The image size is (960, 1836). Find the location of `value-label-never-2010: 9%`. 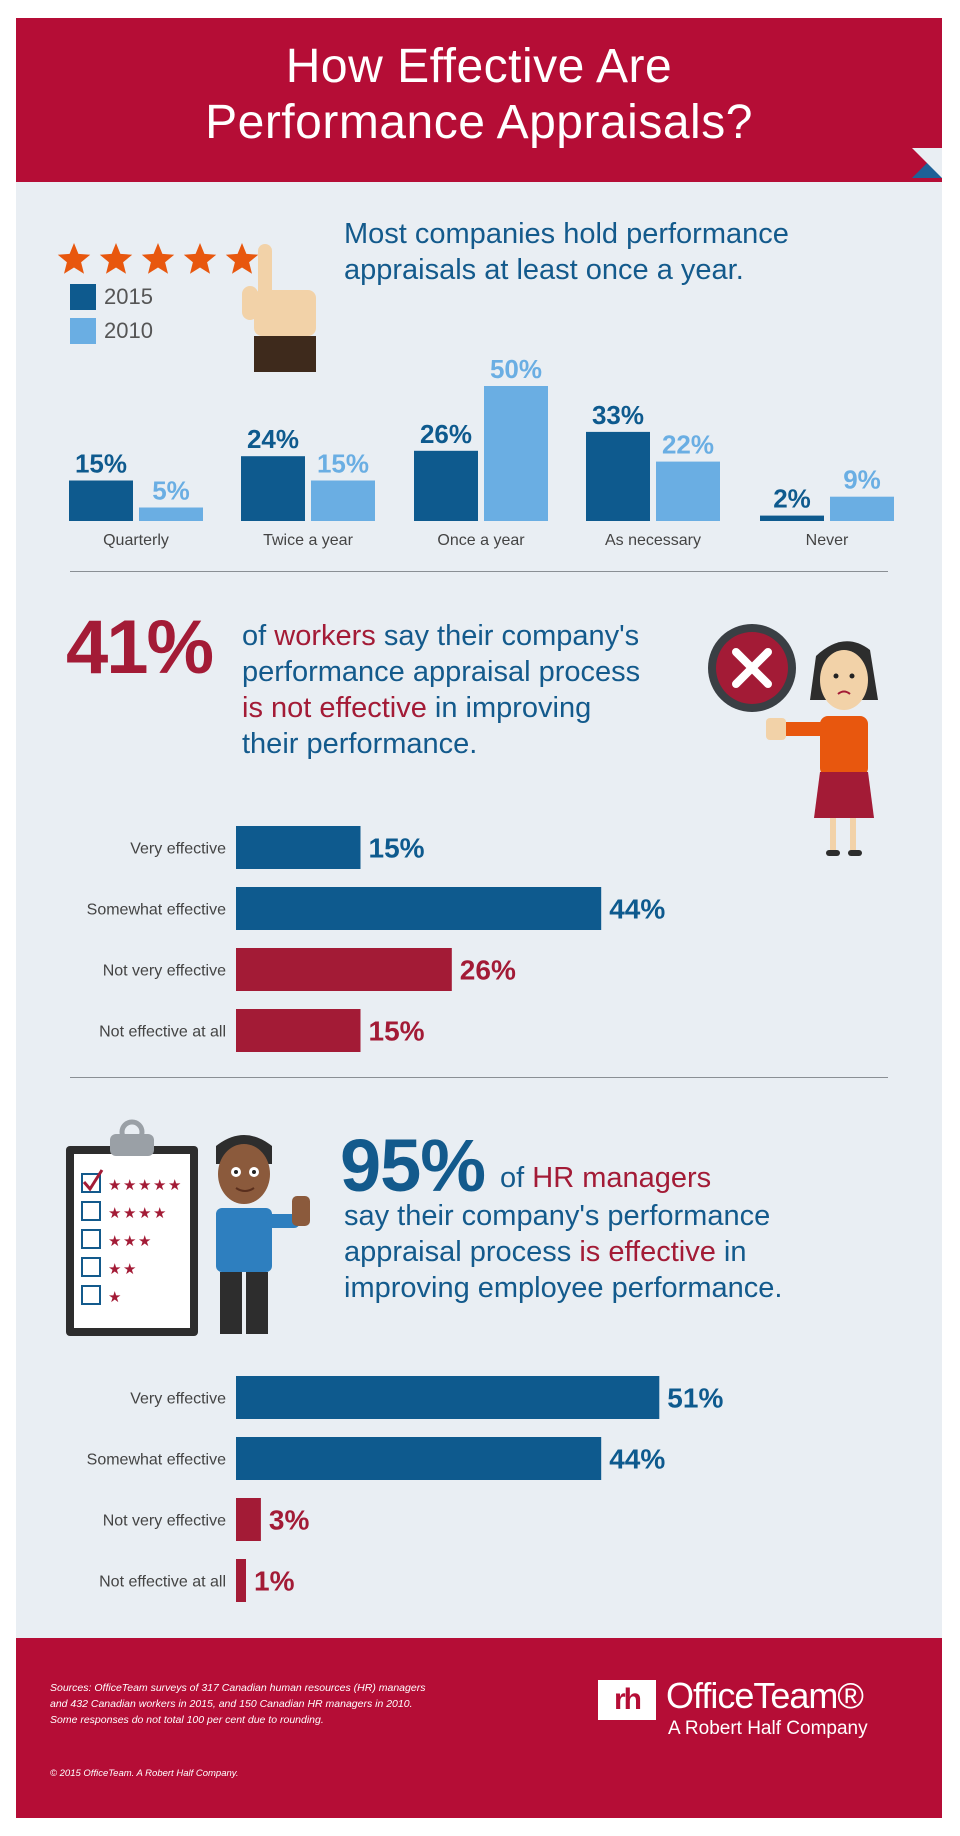

value-label-never-2010: 9% is located at coordinates (862, 480).